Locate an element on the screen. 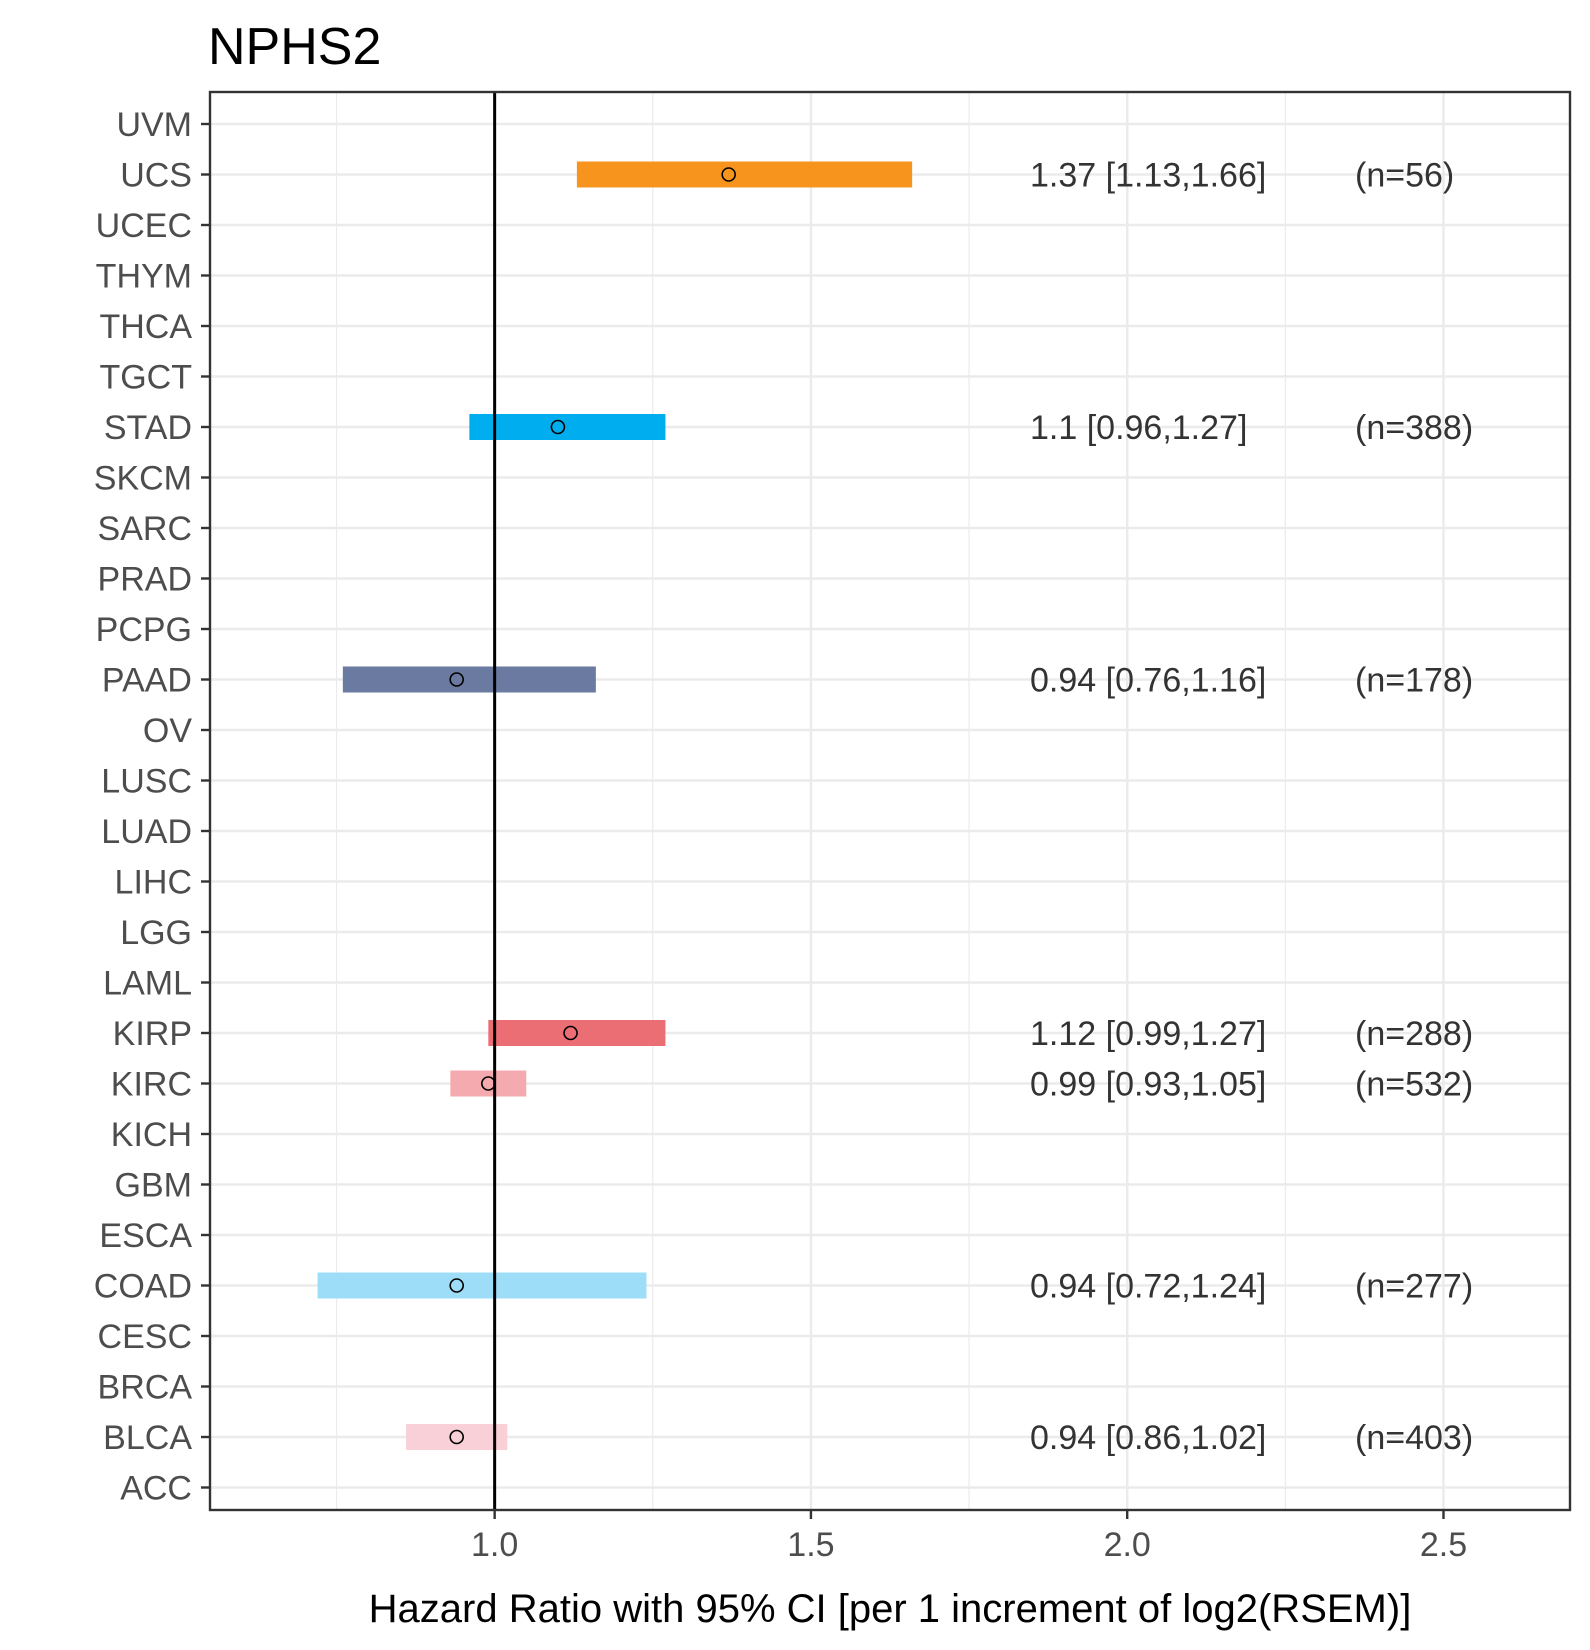 This screenshot has width=1590, height=1650. points-layer is located at coordinates (592, 806).